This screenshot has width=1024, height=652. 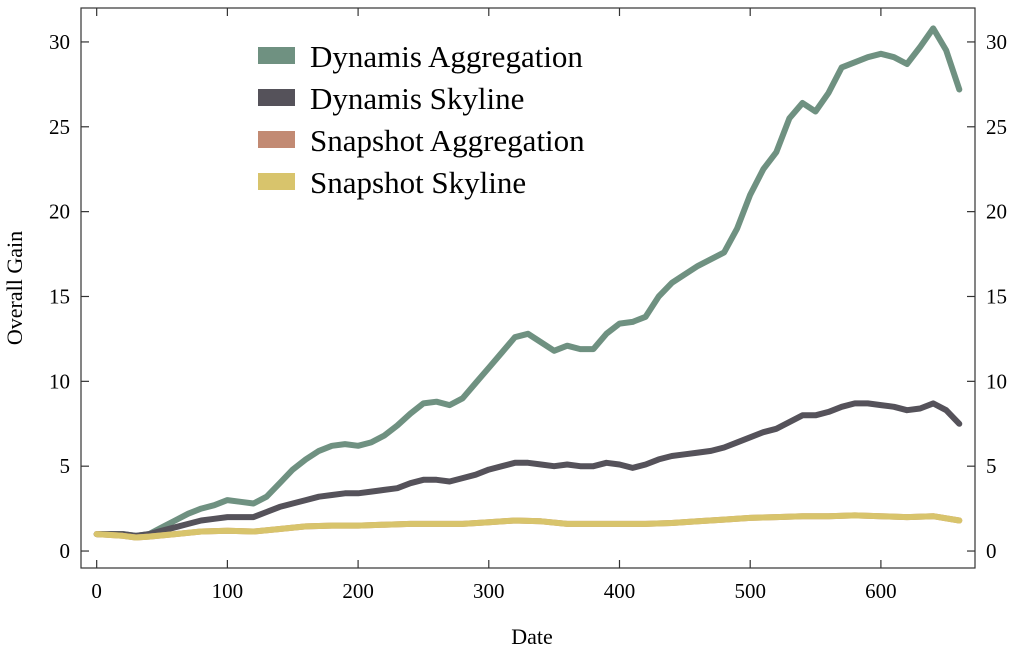 What do you see at coordinates (996, 127) in the screenshot?
I see `y-tick-label-right: 25` at bounding box center [996, 127].